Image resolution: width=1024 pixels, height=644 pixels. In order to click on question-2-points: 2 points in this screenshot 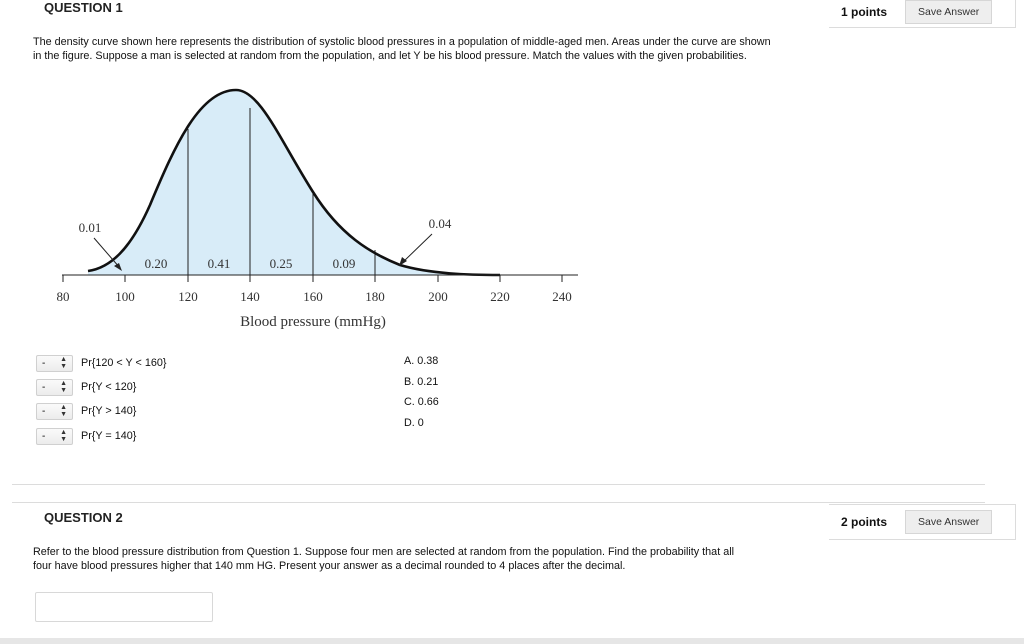, I will do `click(864, 522)`.